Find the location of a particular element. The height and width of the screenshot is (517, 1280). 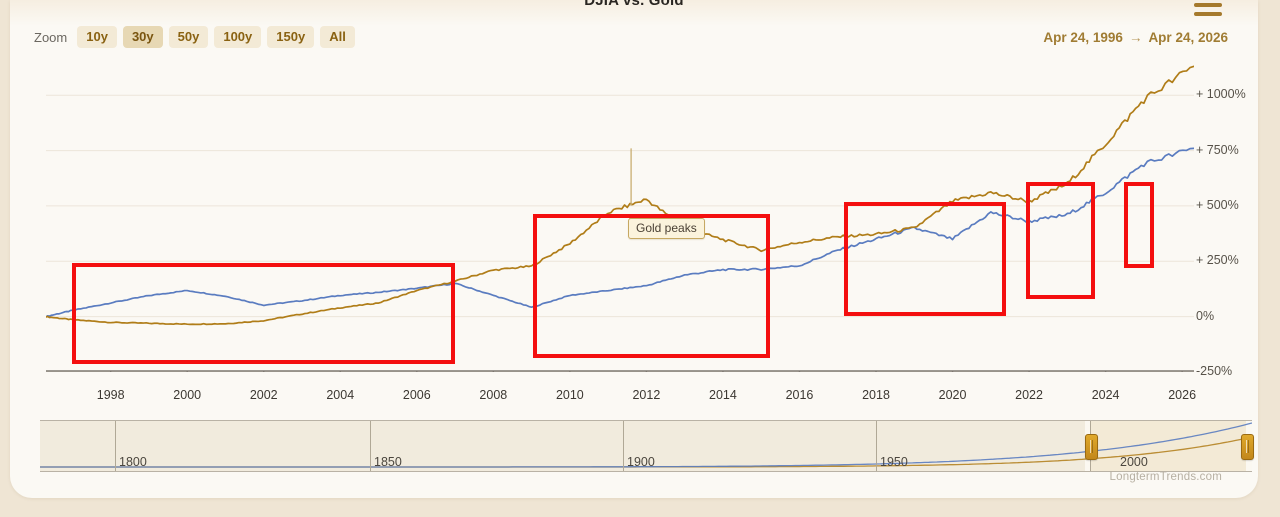

x-tick-label: 2022 is located at coordinates (1029, 395).